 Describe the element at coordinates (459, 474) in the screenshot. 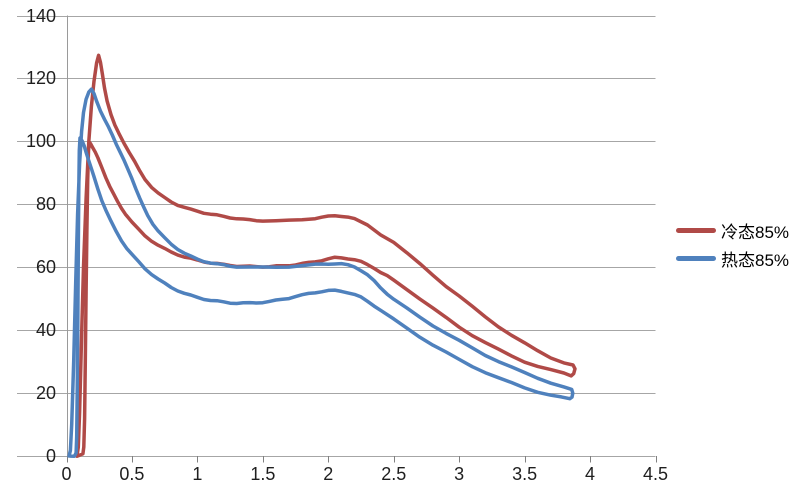

I see `x-tick-label: 3` at that location.